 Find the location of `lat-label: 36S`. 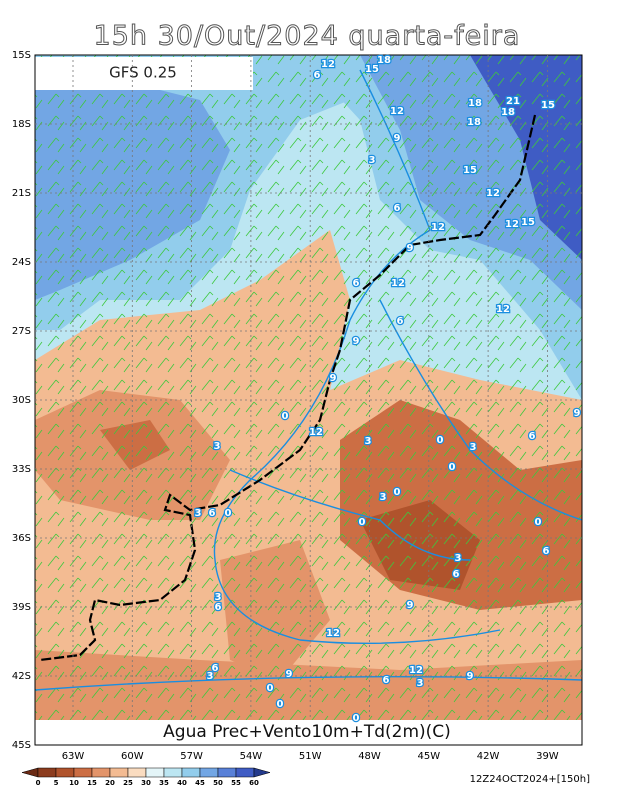

lat-label: 36S is located at coordinates (21, 538).